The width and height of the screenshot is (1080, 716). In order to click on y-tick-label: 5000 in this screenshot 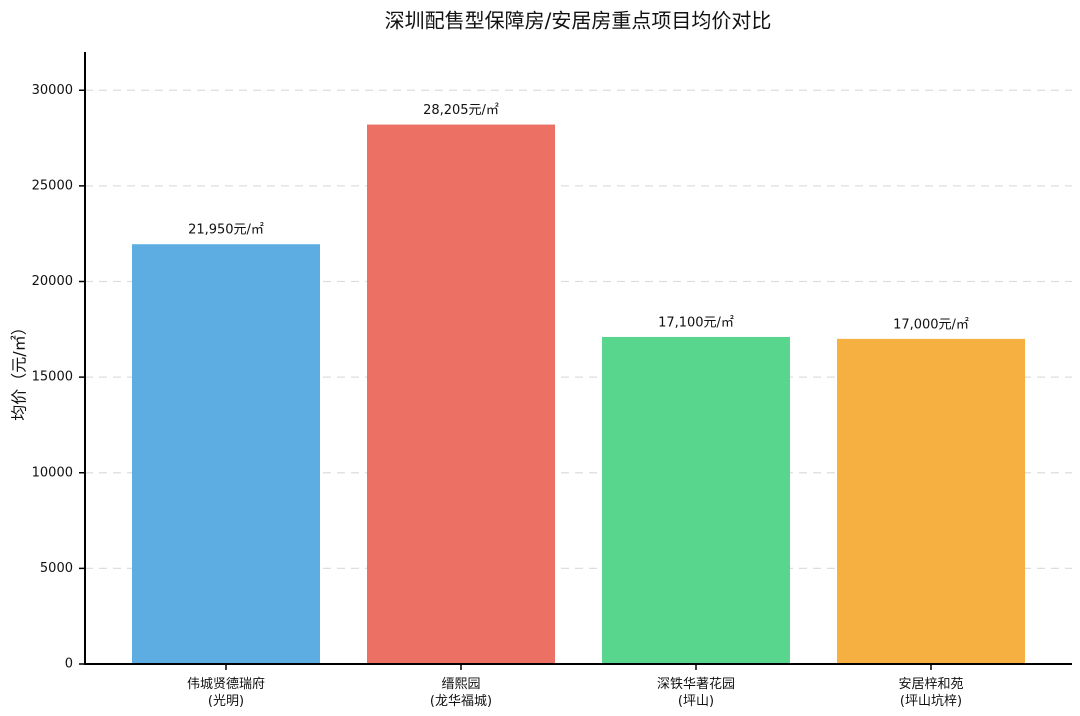, I will do `click(56, 568)`.